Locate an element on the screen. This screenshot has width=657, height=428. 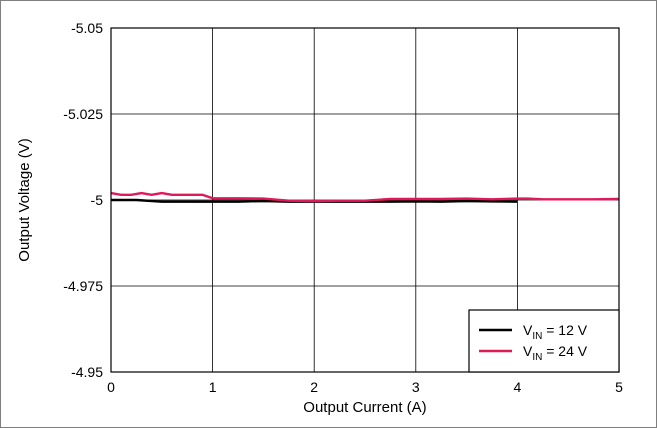
x-tick-label: 2 is located at coordinates (314, 387).